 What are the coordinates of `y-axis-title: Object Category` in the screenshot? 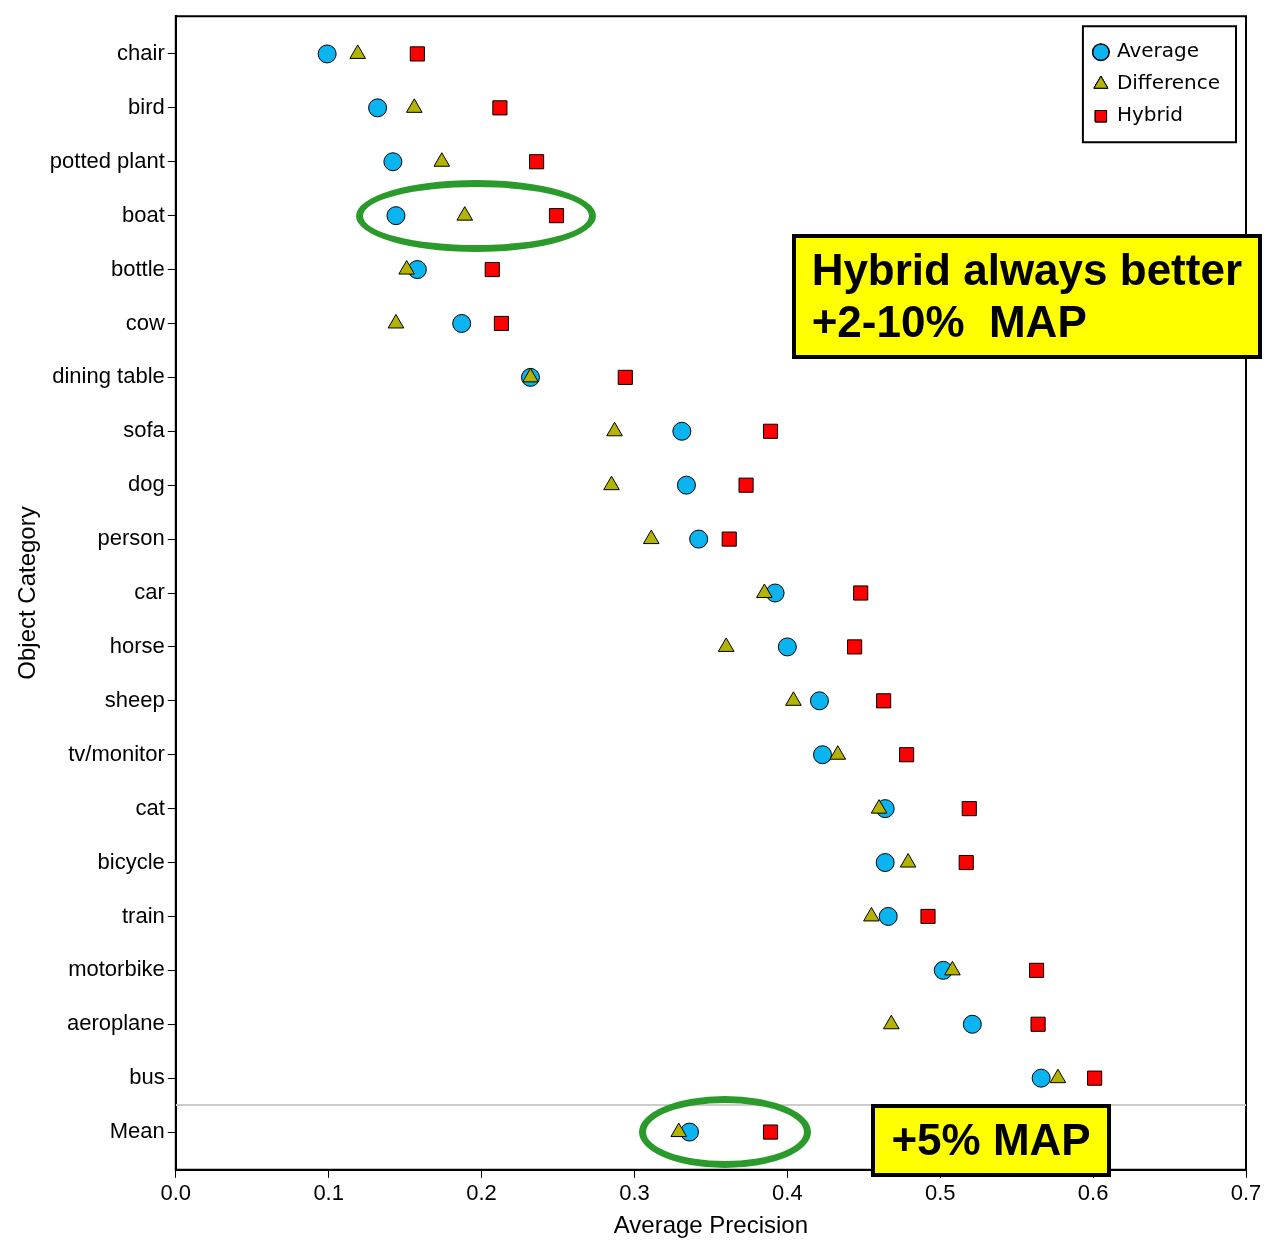 It's located at (27, 593).